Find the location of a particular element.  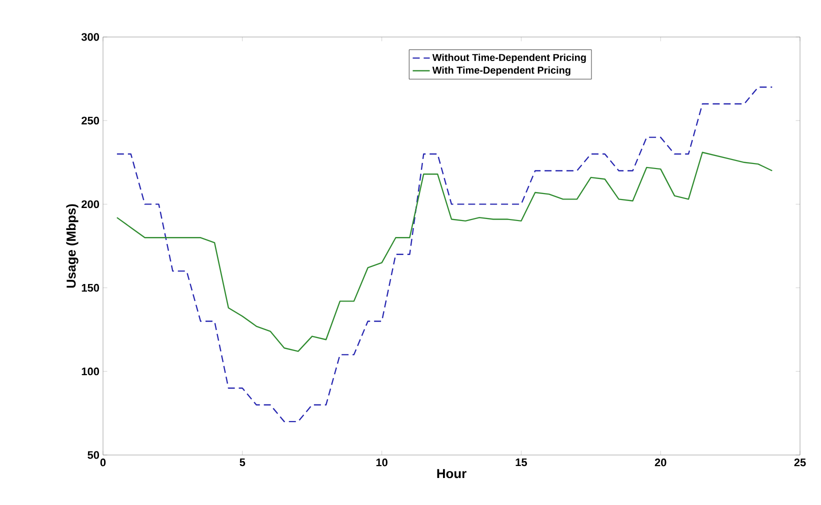

x-tick-label: 10 is located at coordinates (382, 462).